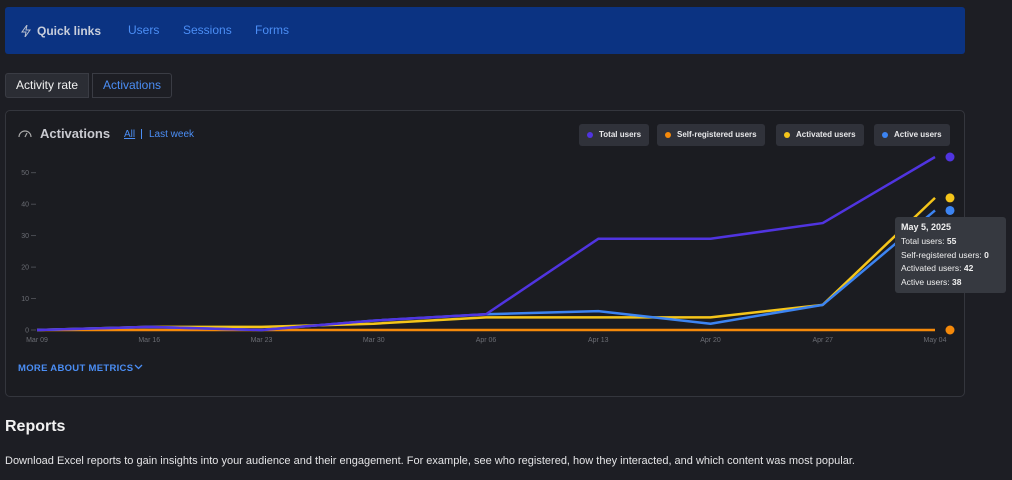  I want to click on x-tick-label: Mar 23, so click(262, 340).